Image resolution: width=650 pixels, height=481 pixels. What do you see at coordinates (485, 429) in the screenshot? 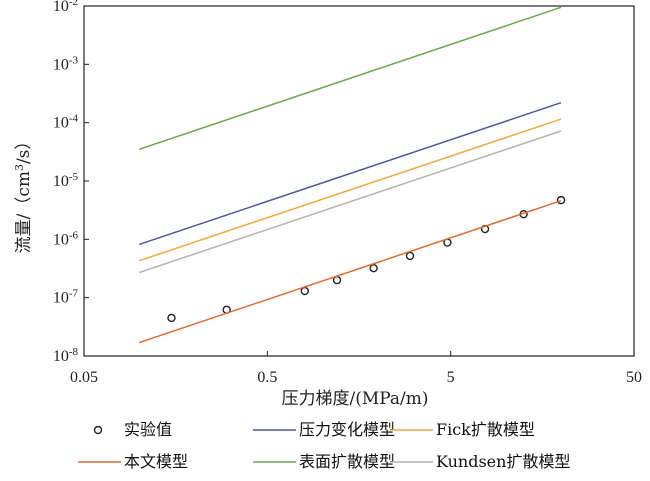
I see `legend-label: Fick扩散模型` at bounding box center [485, 429].